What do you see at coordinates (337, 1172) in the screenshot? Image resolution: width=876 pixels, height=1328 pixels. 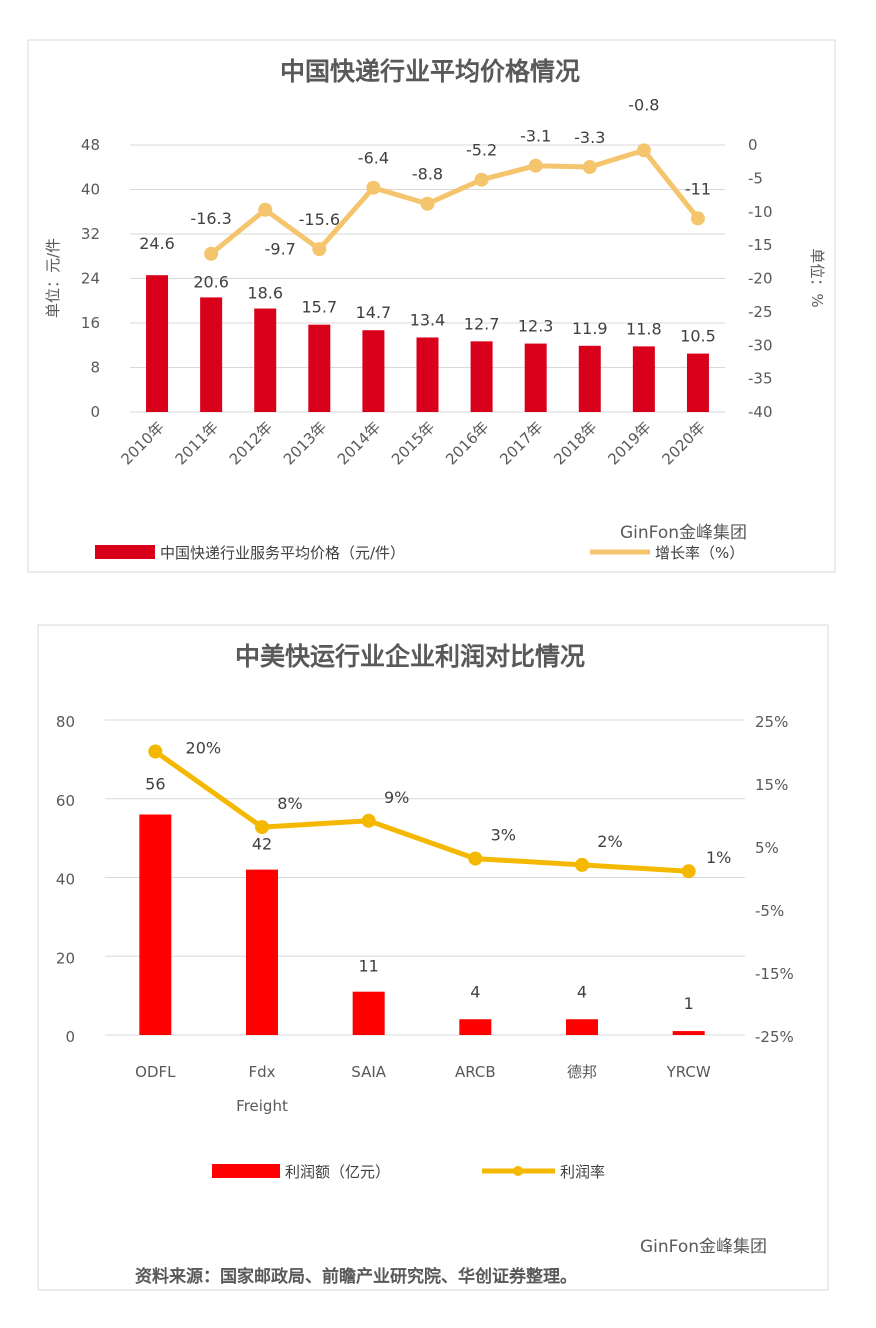 I see `legend2-bar-label: 利润额（亿元）` at bounding box center [337, 1172].